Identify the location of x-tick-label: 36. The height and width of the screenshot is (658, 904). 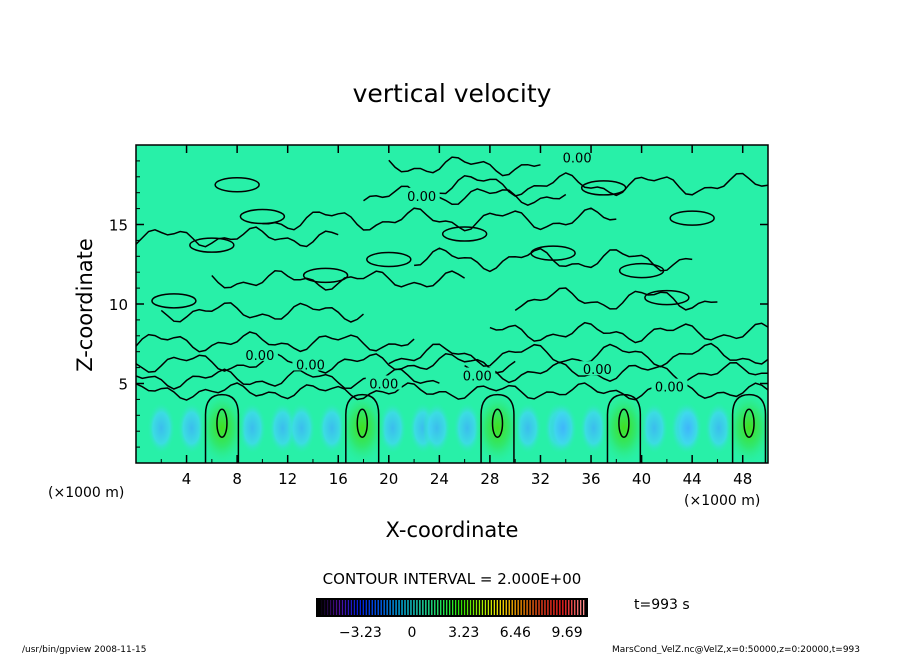
(590, 479).